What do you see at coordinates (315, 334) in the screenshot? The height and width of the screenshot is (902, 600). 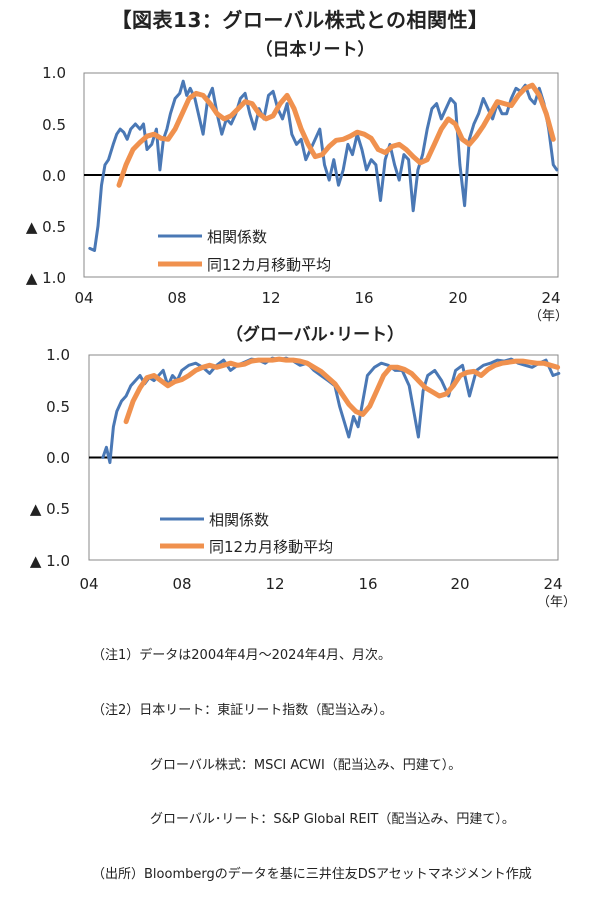 I see `chart-title: （グローバル･リート）` at bounding box center [315, 334].